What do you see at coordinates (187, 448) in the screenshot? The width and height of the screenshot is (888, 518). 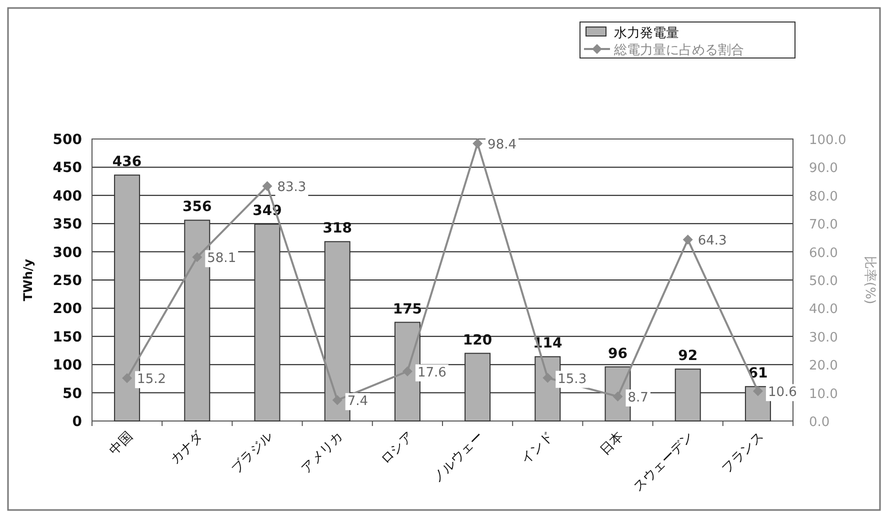 I see `x-tick-label: カナダ` at bounding box center [187, 448].